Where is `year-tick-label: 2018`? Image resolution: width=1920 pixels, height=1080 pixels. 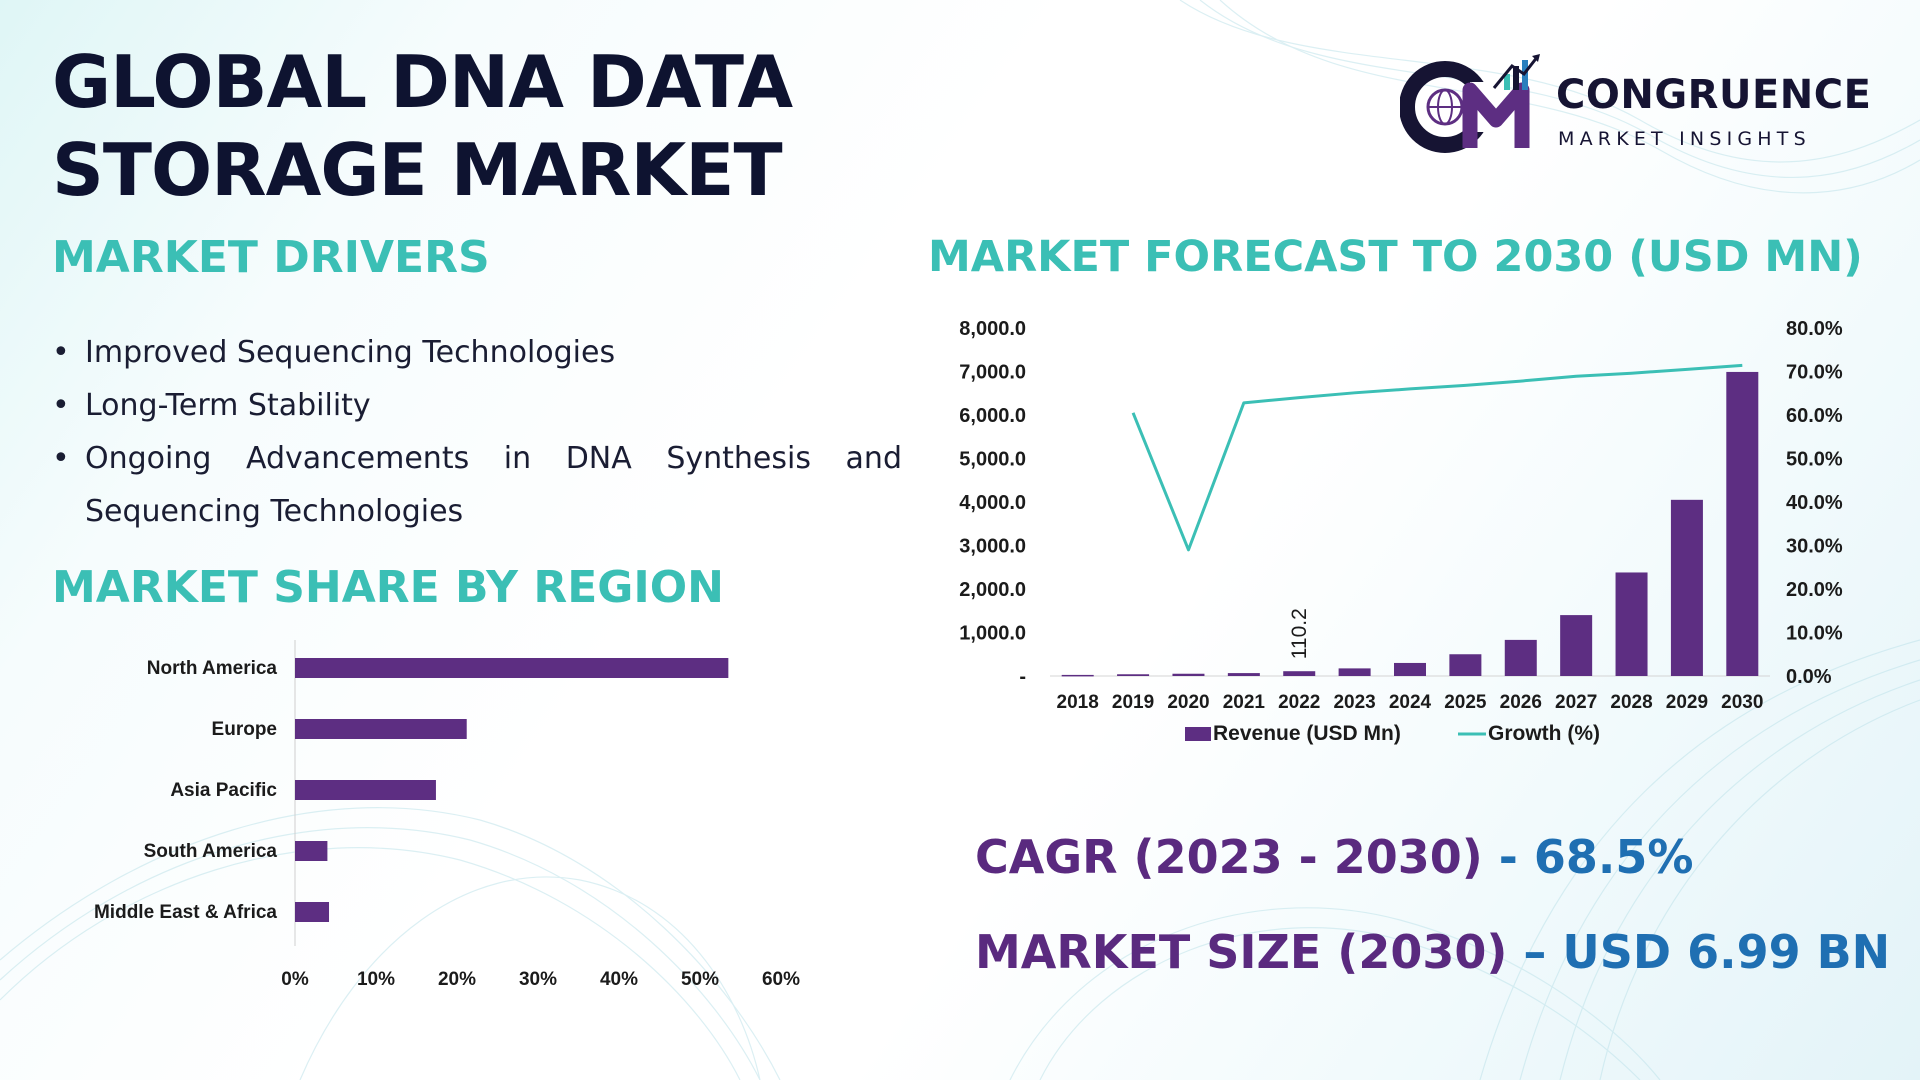 year-tick-label: 2018 is located at coordinates (1078, 702).